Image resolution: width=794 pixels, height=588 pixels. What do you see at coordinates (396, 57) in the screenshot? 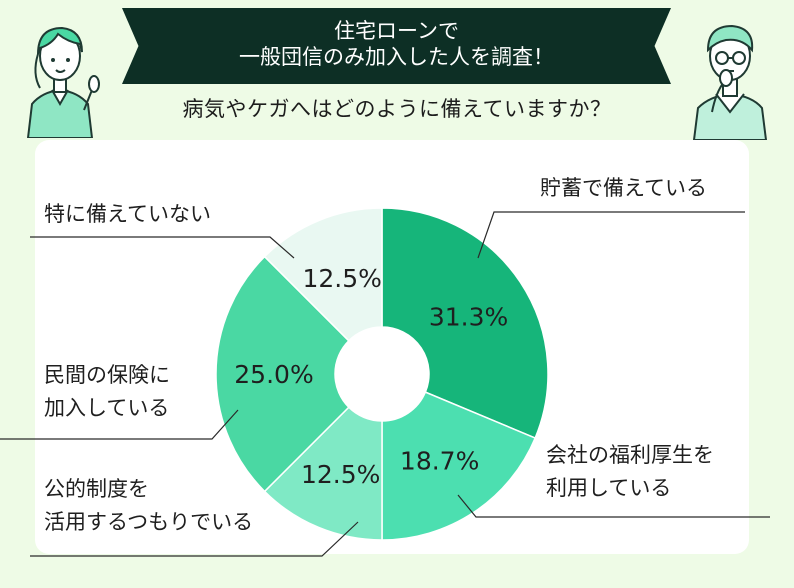
I see `title-line-2: 一般団信のみ加入した人を調査！` at bounding box center [396, 57].